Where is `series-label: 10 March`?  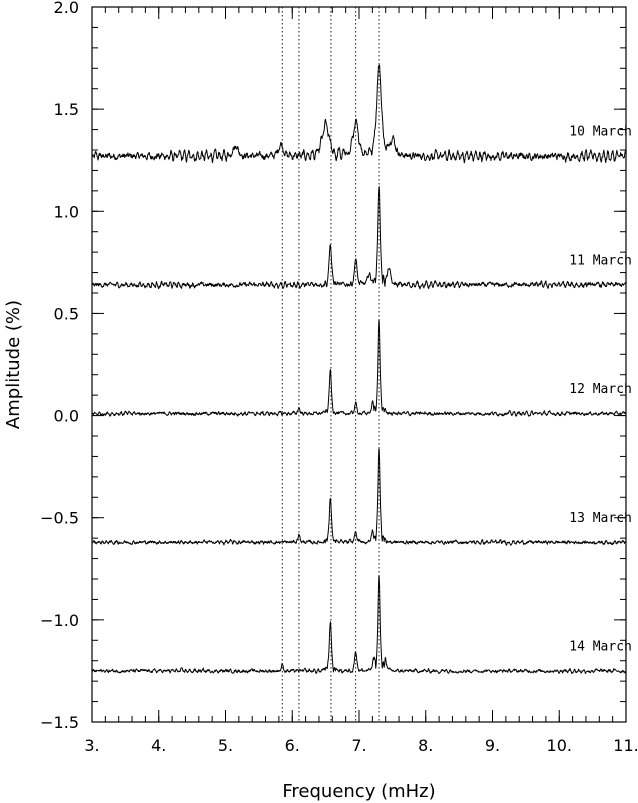 series-label: 10 March is located at coordinates (600, 132).